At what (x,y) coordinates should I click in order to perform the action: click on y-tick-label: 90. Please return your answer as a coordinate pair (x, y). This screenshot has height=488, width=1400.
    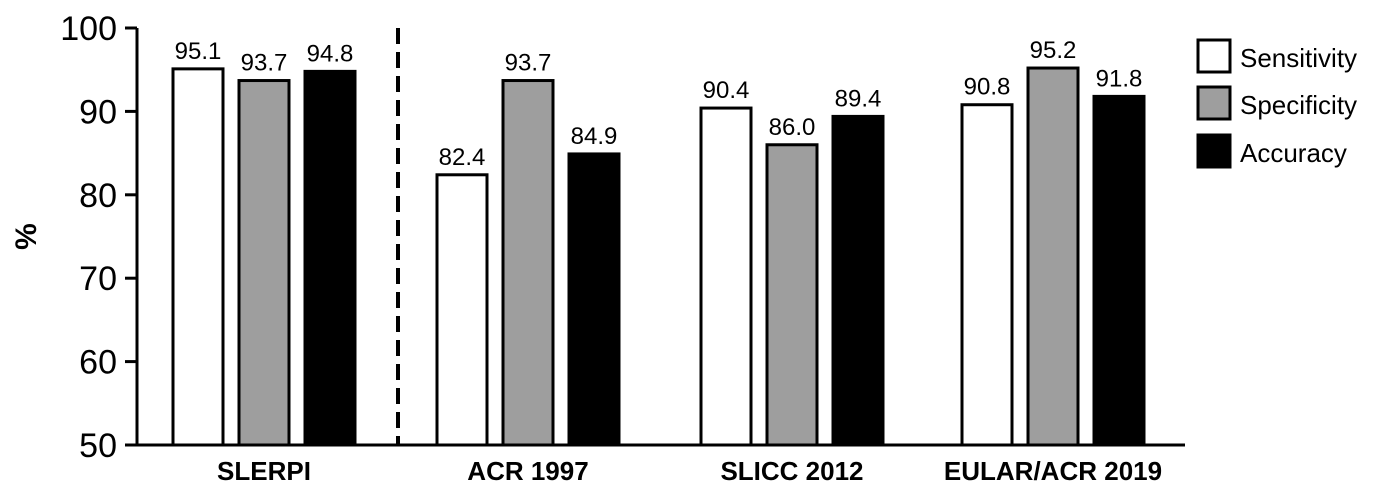
    Looking at the image, I should click on (98, 112).